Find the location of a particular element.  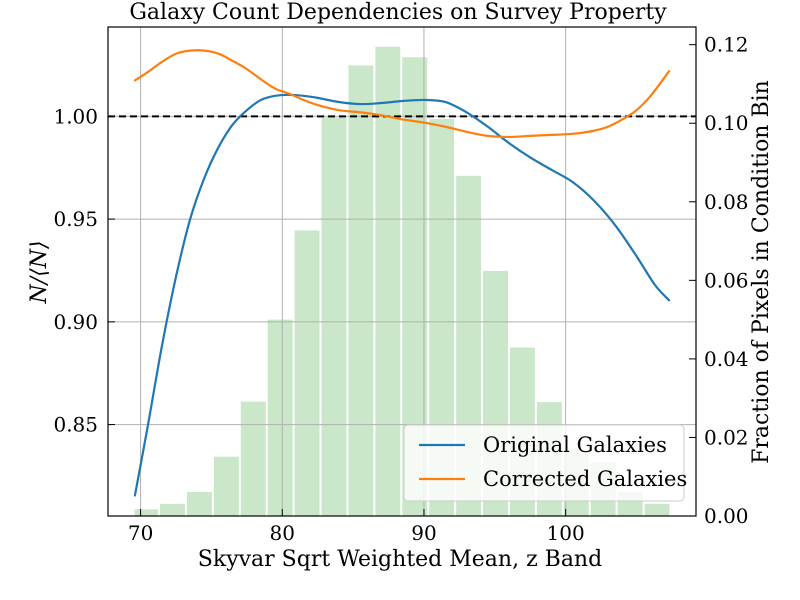

x-tick-label: 100 is located at coordinates (566, 533).